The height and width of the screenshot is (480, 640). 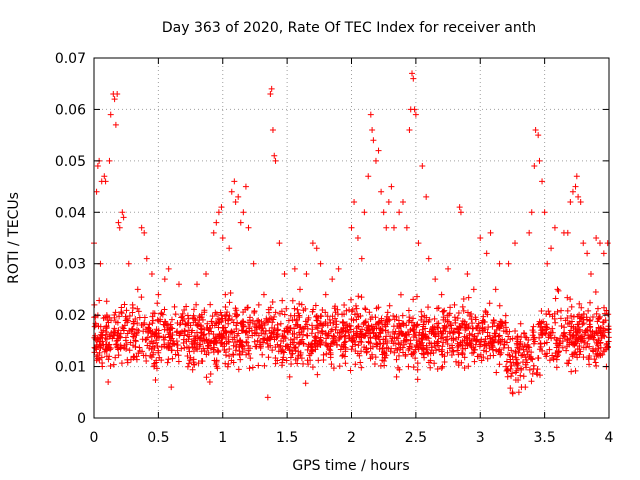 What do you see at coordinates (158, 438) in the screenshot?
I see `x-tick-label: 0.5` at bounding box center [158, 438].